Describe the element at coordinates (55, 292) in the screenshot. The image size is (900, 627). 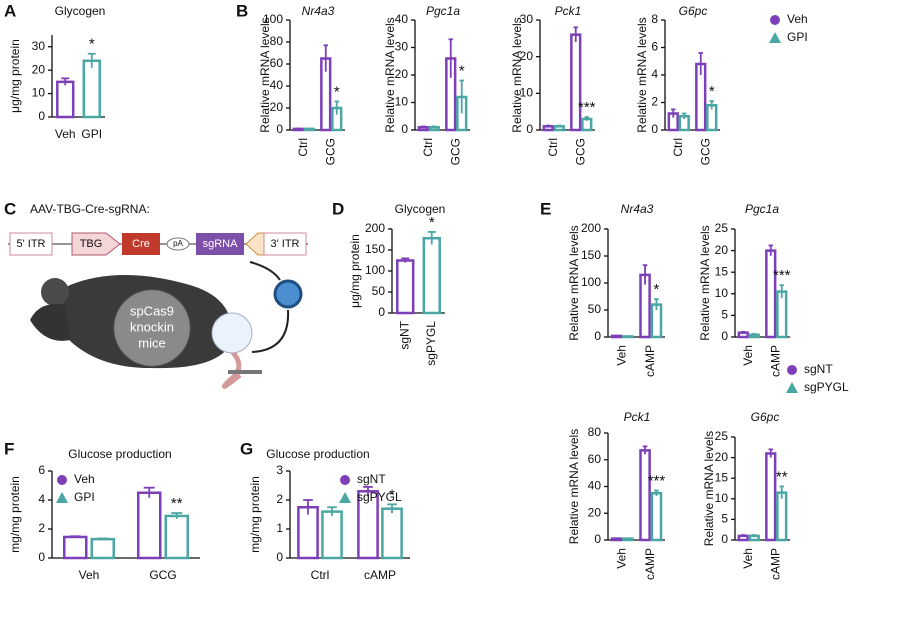
I see `mouse-ear` at that location.